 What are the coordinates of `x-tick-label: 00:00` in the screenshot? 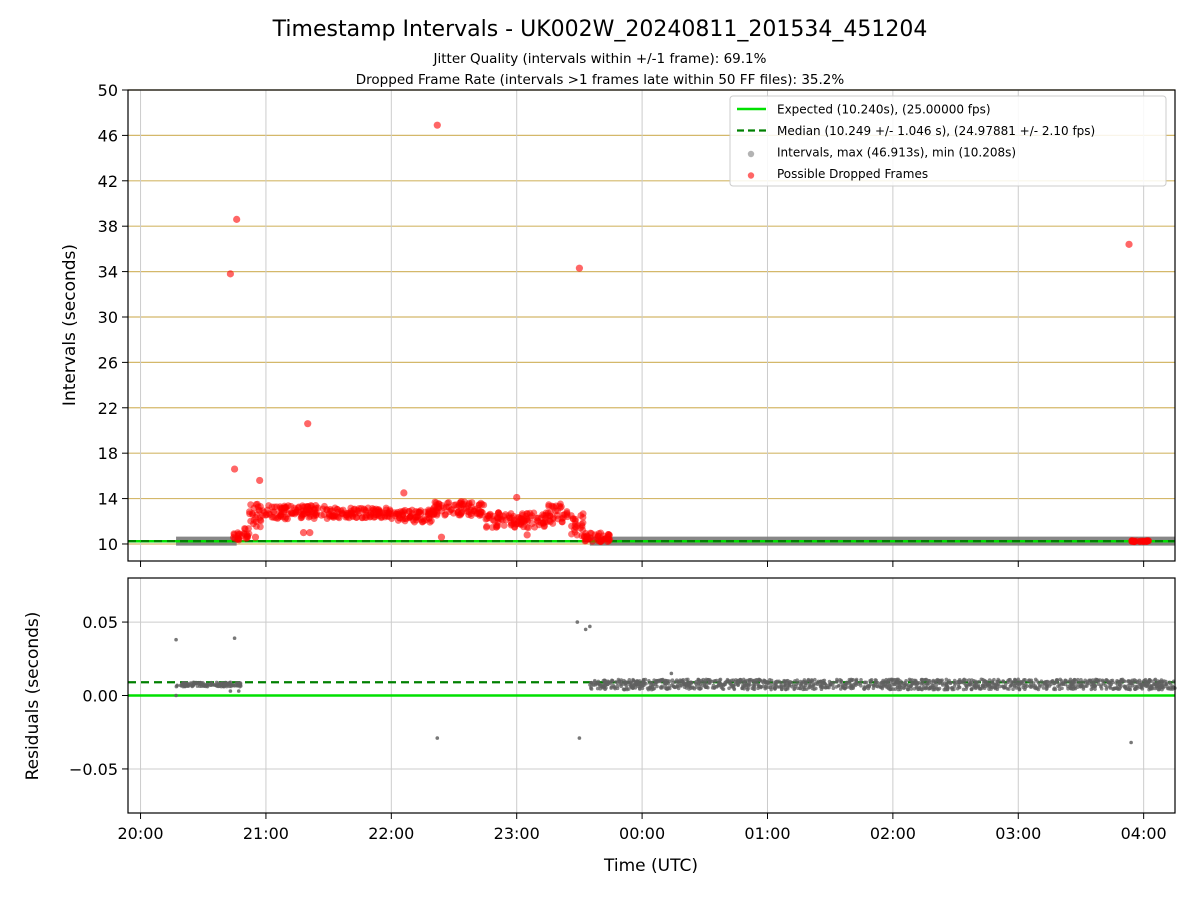 It's located at (642, 833).